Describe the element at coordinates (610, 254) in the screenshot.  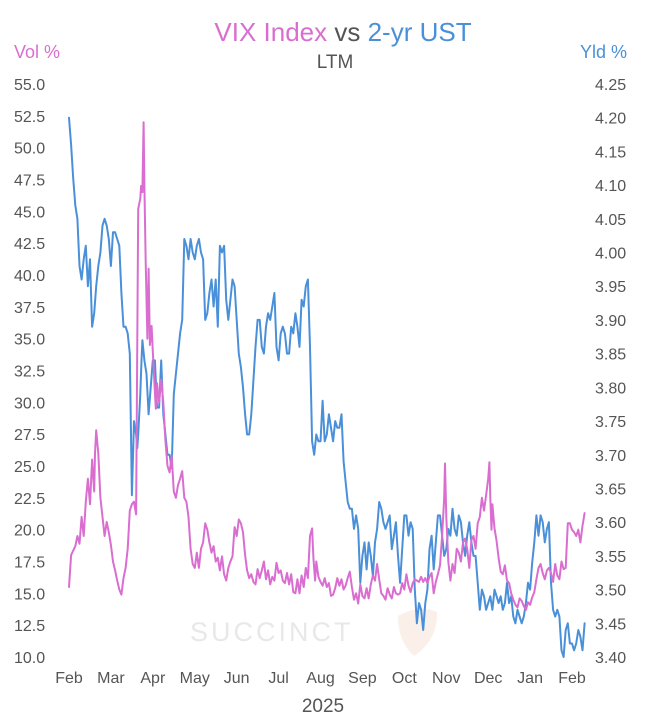
I see `right-tick-label: 4.00` at that location.